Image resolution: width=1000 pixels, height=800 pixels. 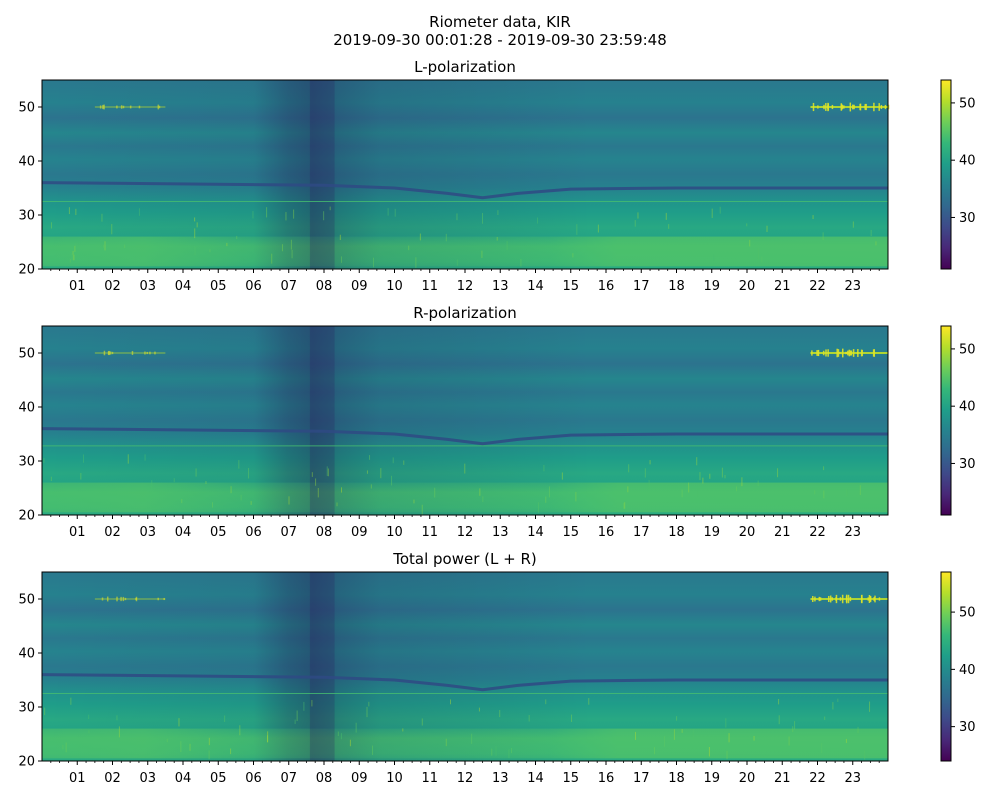 What do you see at coordinates (324, 778) in the screenshot?
I see `x-tick-label: 08` at bounding box center [324, 778].